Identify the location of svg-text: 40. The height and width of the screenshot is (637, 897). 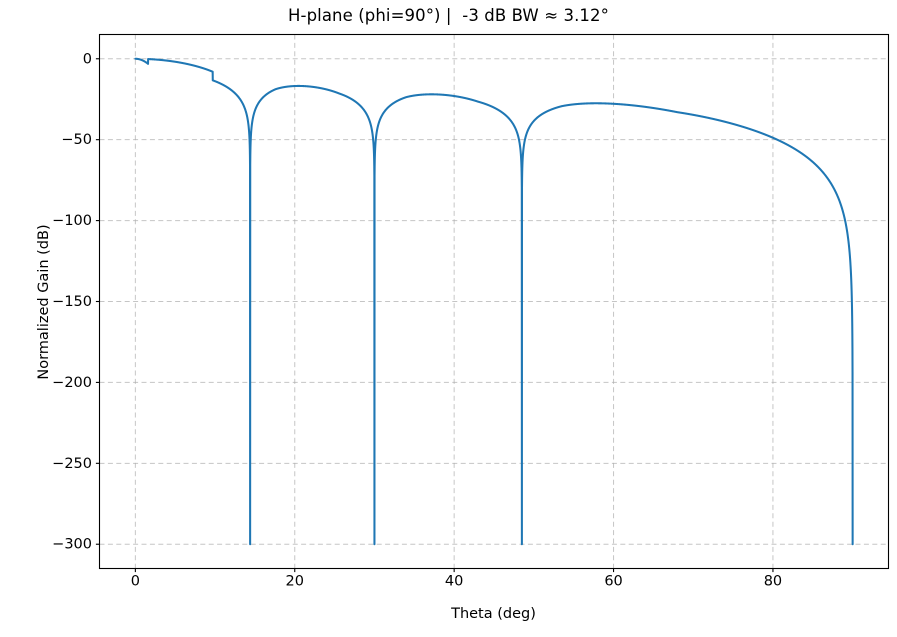
(454, 582).